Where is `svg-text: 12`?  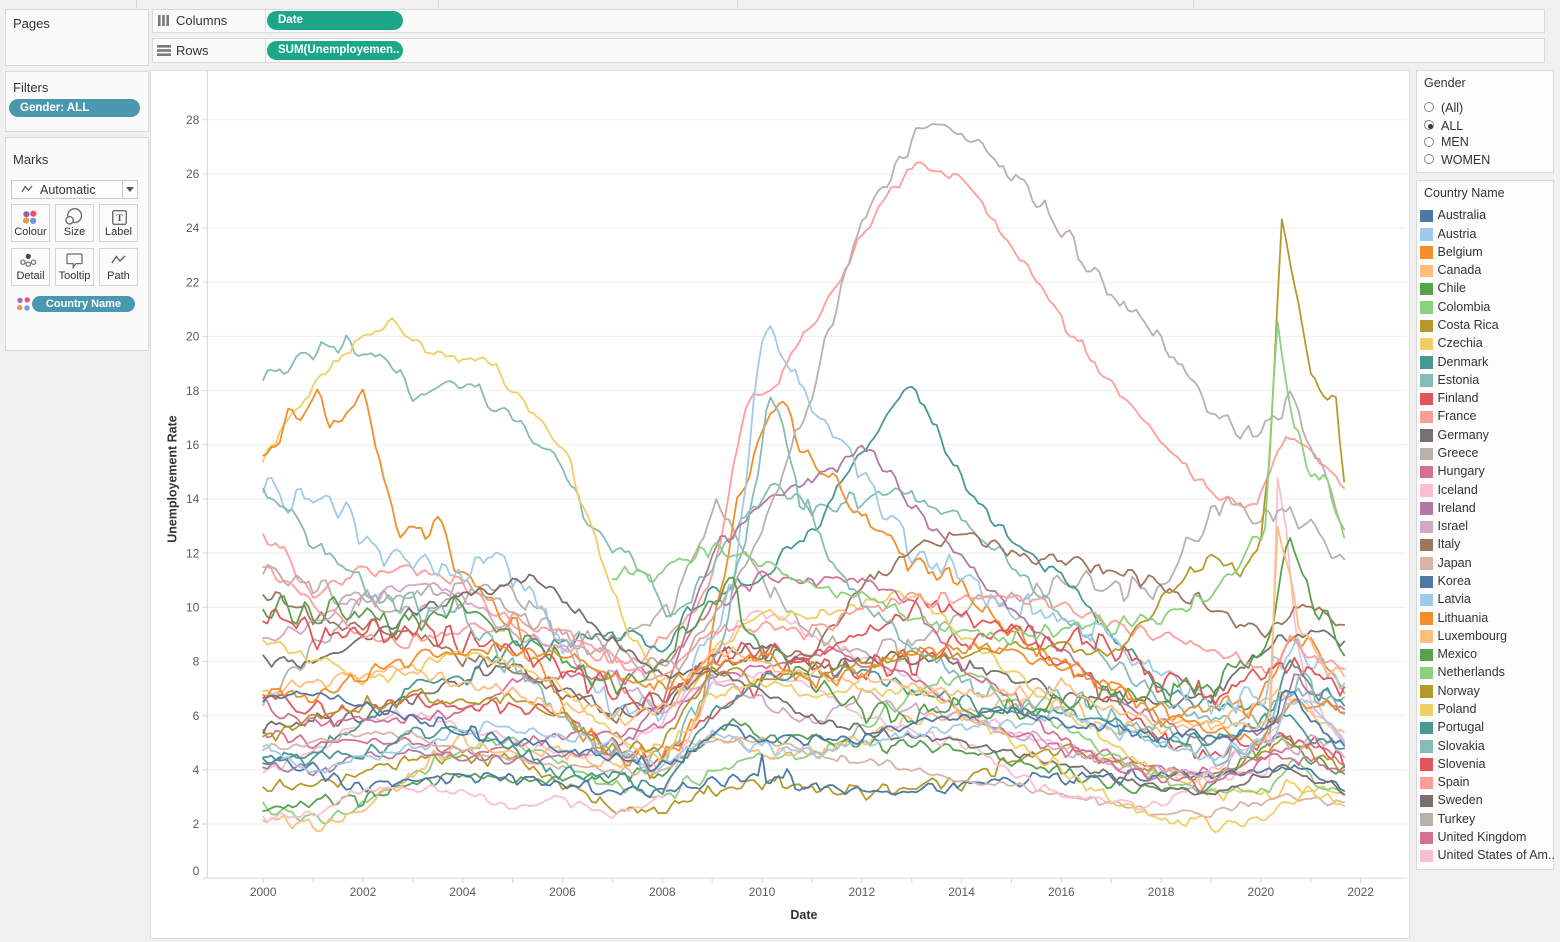 svg-text: 12 is located at coordinates (193, 553).